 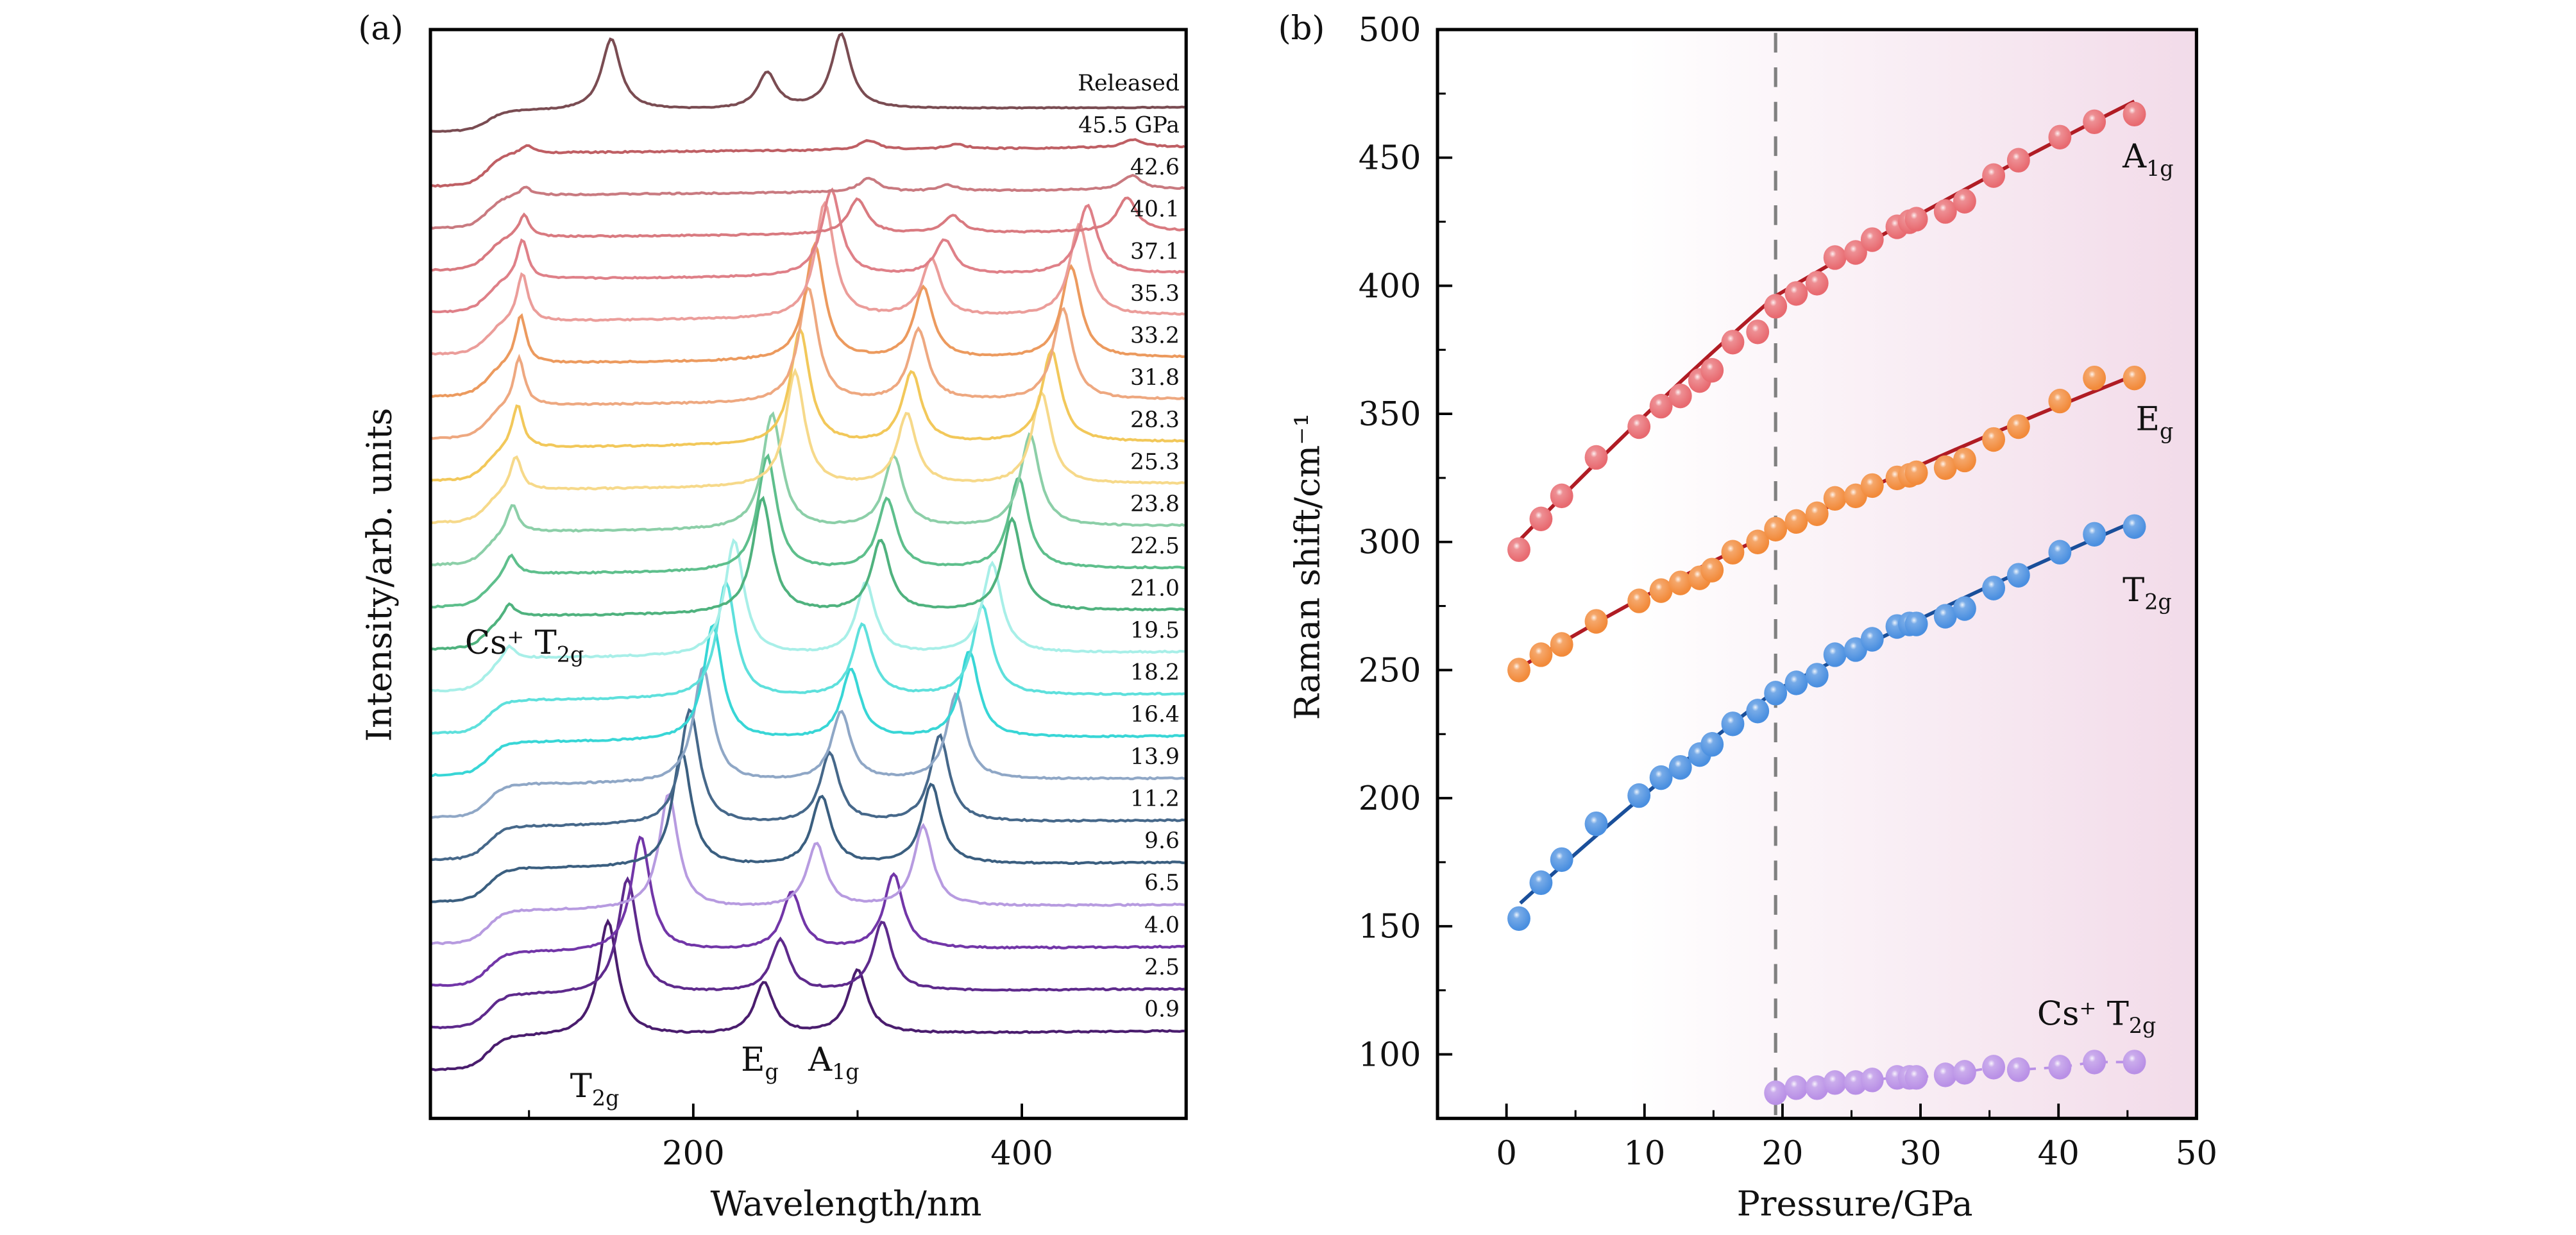 I want to click on mode-annotations: T2g Eg A1g Cs⁺ T2g, so click(x=662, y=867).